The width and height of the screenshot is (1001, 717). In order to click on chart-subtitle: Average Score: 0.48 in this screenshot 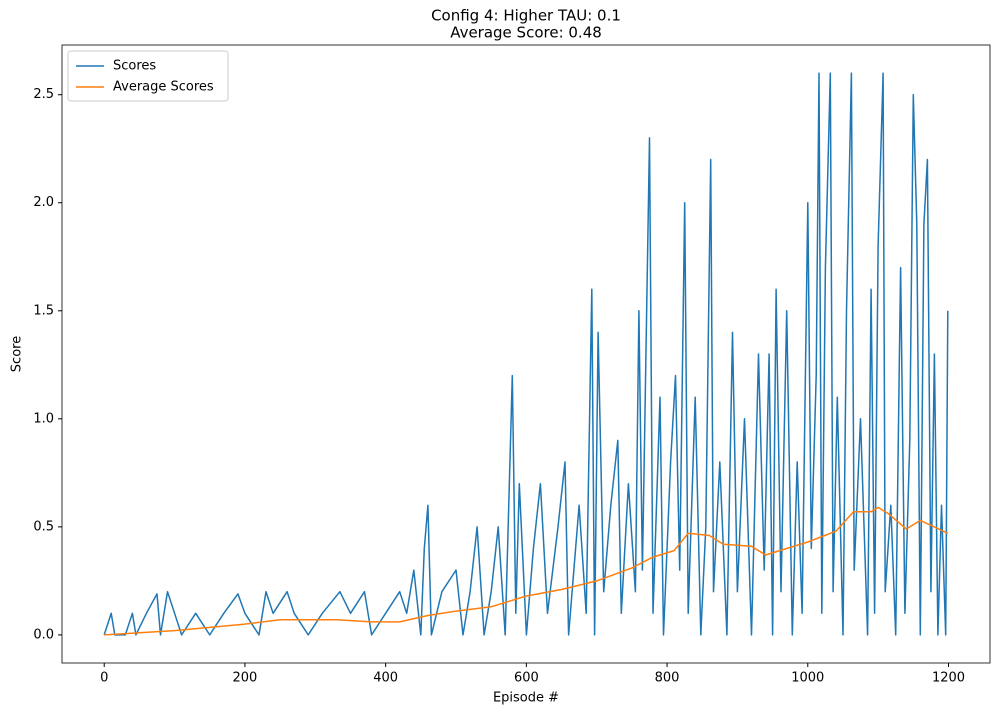, I will do `click(526, 33)`.